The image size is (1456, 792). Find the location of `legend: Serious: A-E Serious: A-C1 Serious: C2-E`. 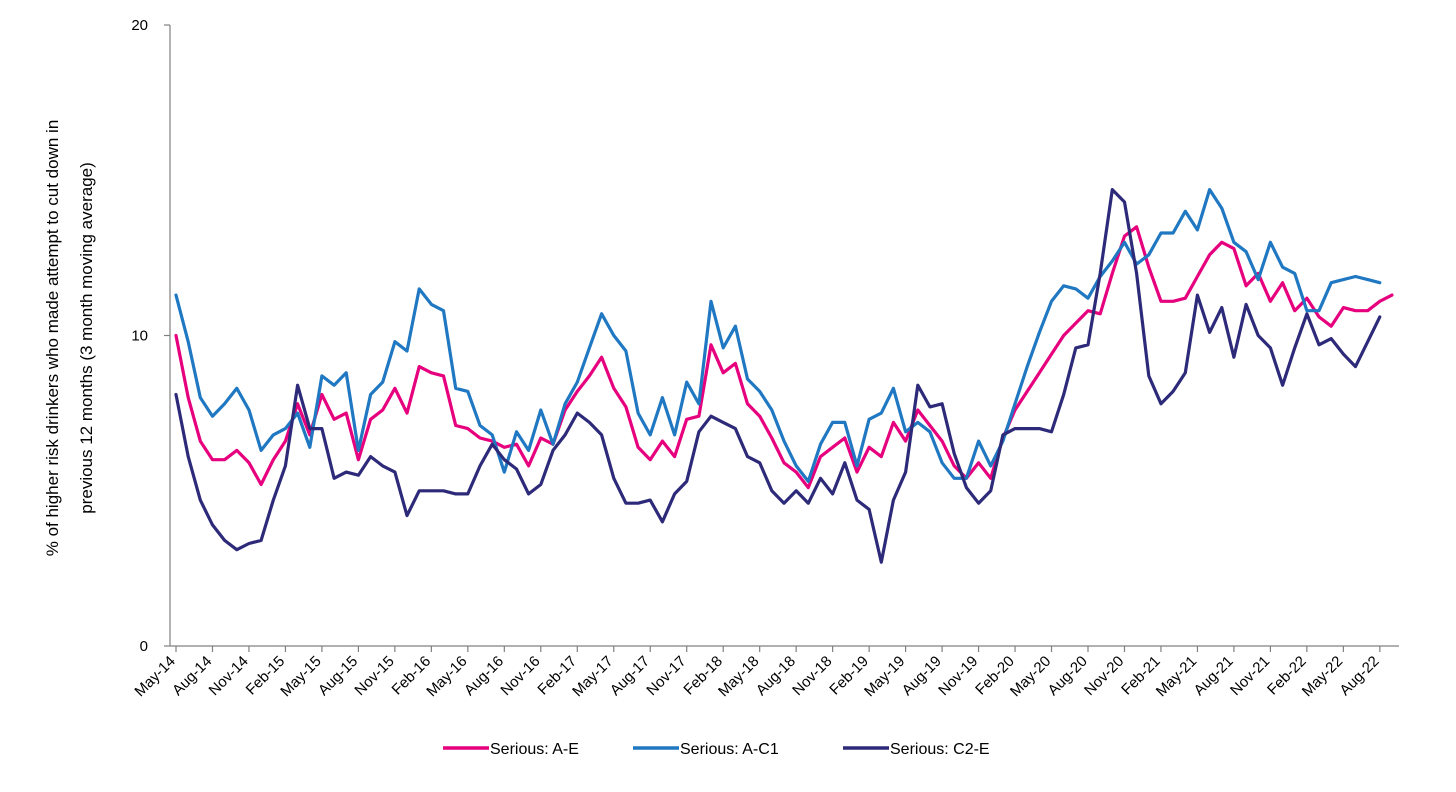

legend: Serious: A-E Serious: A-C1 Serious: C2-E is located at coordinates (716, 749).